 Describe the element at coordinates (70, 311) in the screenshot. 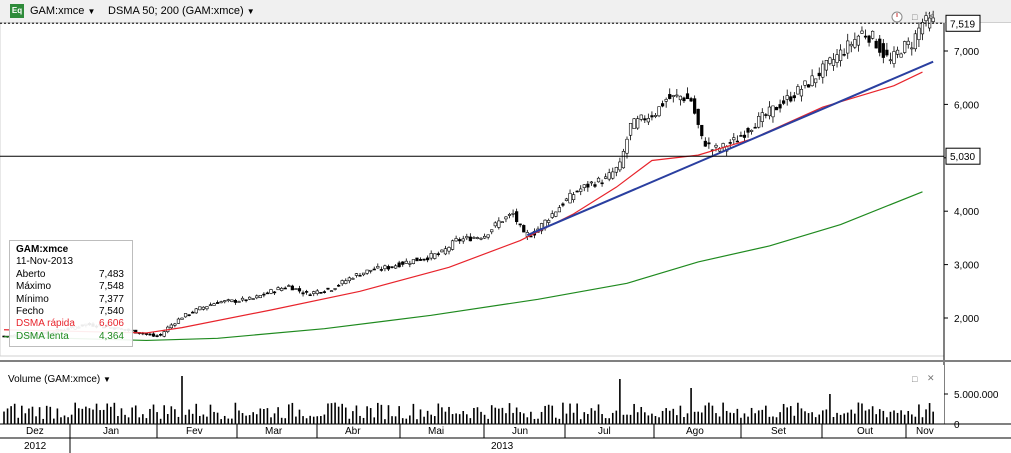

I see `info-row-close: Fecho 7,540` at that location.